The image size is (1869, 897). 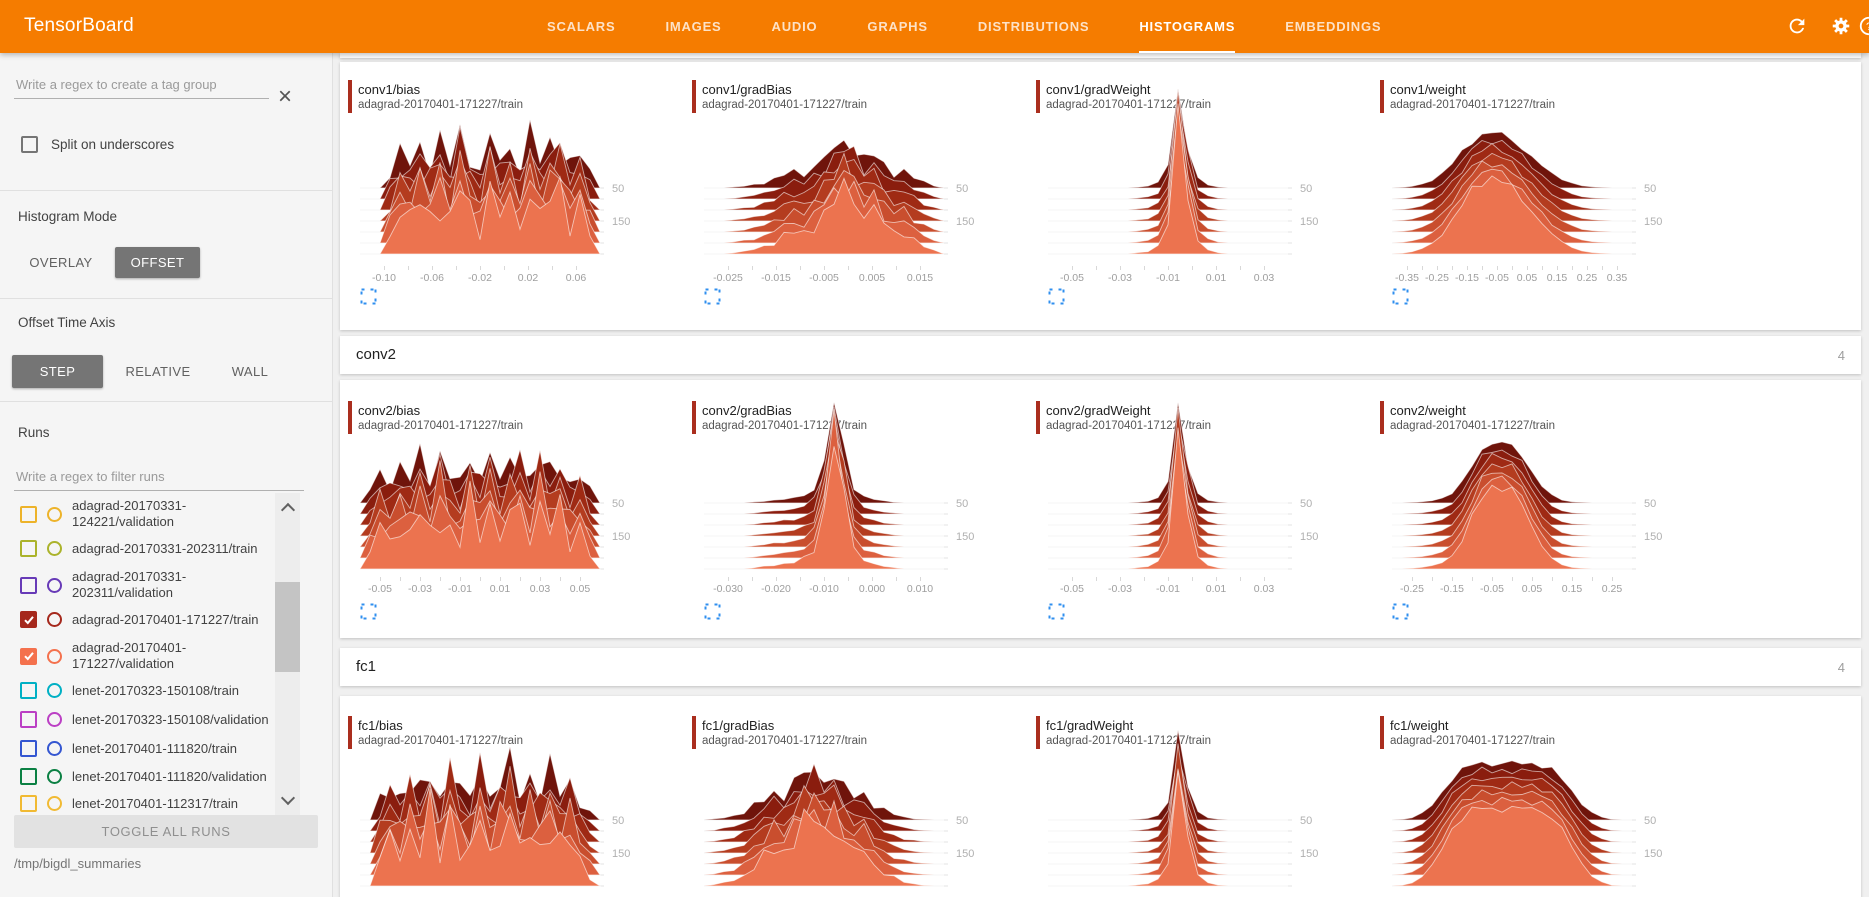 I want to click on run-item: adagrad-20170331-202311/train, so click(x=146, y=548).